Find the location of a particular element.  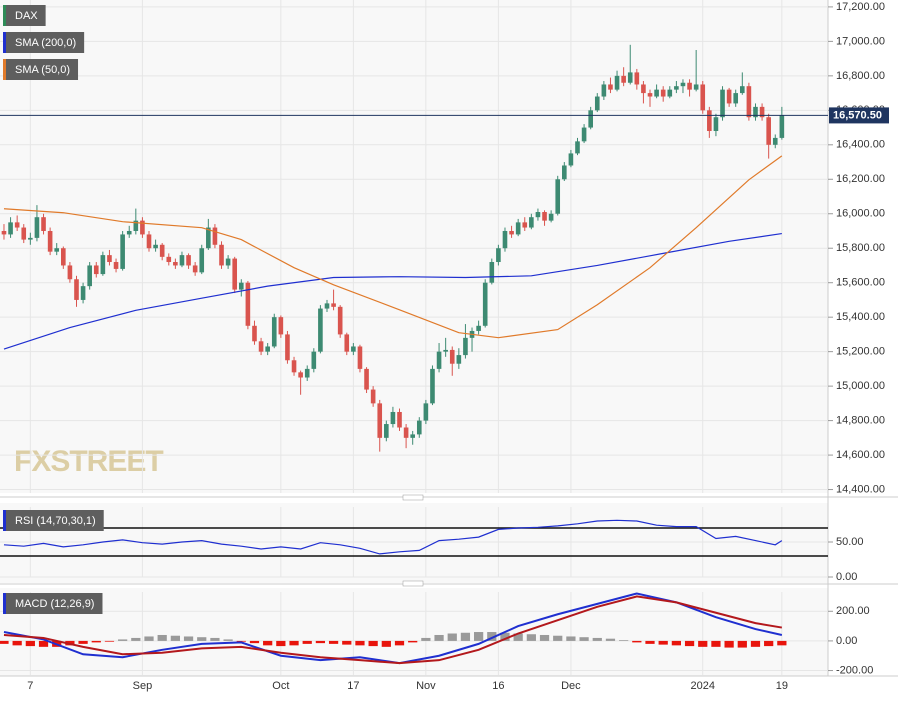

indicator-line is located at coordinates (392, 291).